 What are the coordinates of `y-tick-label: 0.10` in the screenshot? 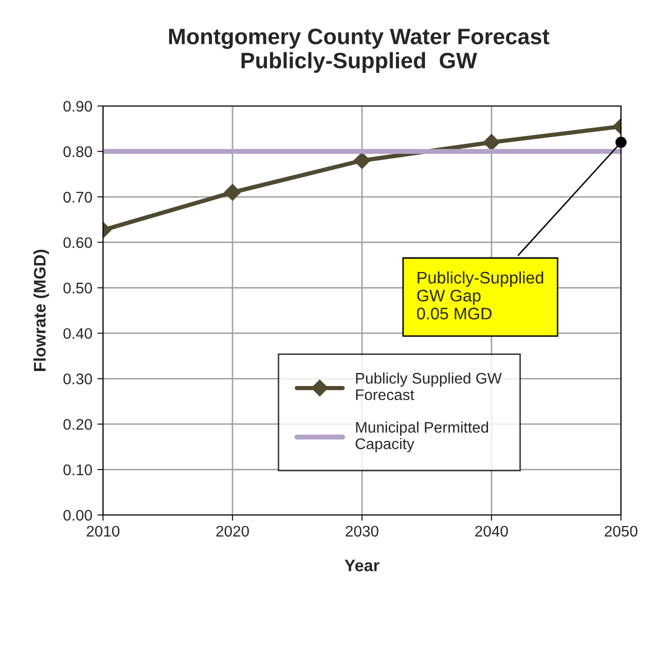 It's located at (77, 470).